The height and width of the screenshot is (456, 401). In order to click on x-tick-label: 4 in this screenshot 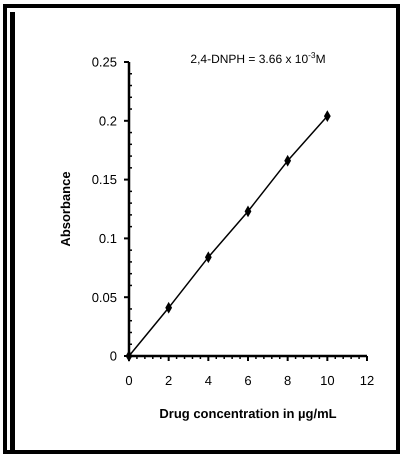, I will do `click(208, 380)`.